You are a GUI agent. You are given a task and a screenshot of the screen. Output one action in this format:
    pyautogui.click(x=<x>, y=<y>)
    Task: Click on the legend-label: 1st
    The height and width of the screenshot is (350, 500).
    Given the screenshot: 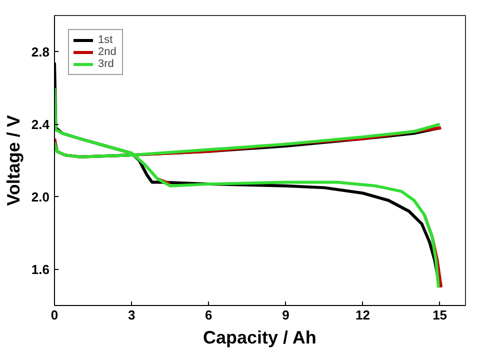 What is the action you would take?
    pyautogui.click(x=106, y=40)
    